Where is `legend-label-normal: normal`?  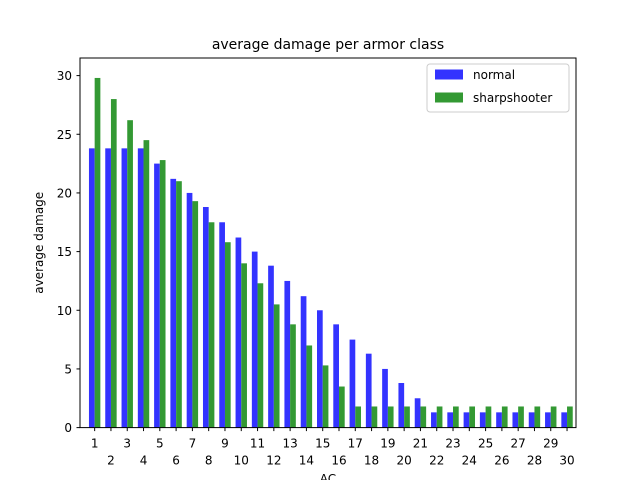
legend-label-normal: normal is located at coordinates (494, 75).